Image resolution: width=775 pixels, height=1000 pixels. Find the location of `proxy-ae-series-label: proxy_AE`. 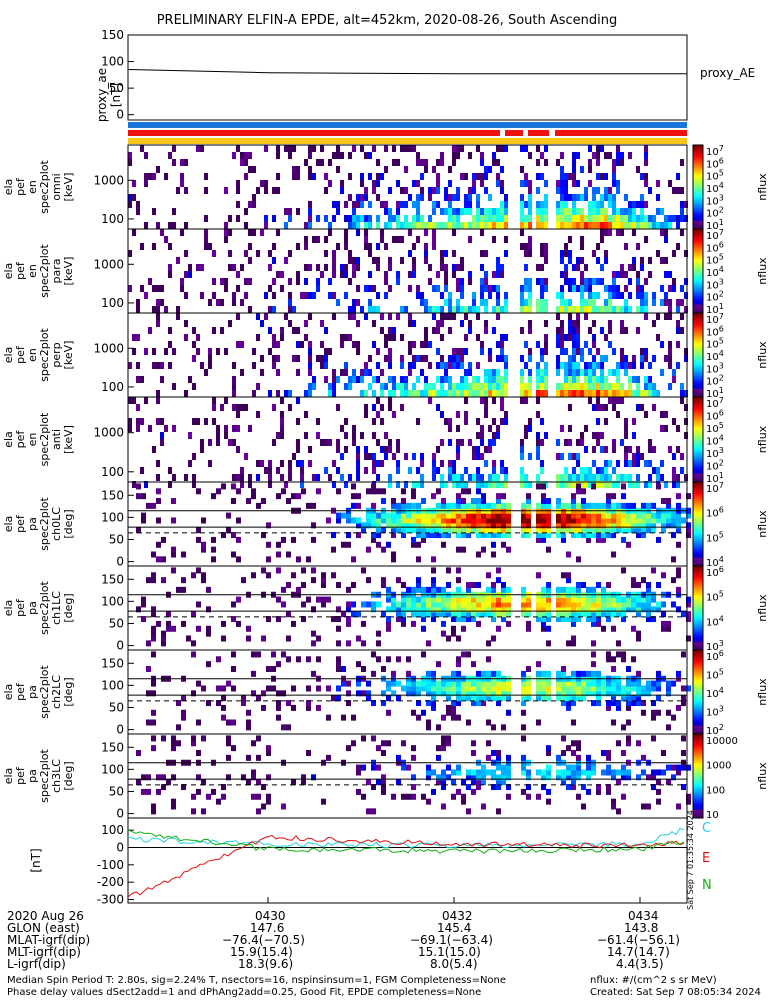

proxy-ae-series-label: proxy_AE is located at coordinates (727, 73).